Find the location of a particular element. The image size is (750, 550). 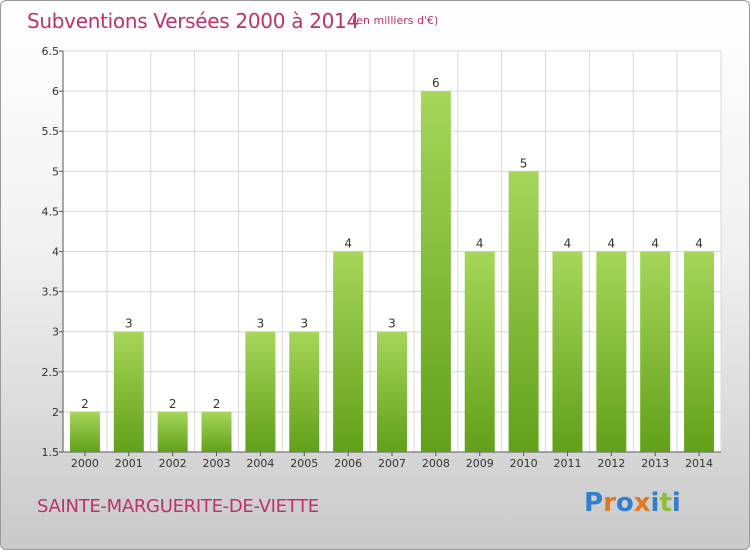

x-tick-label: 2006 is located at coordinates (348, 463).